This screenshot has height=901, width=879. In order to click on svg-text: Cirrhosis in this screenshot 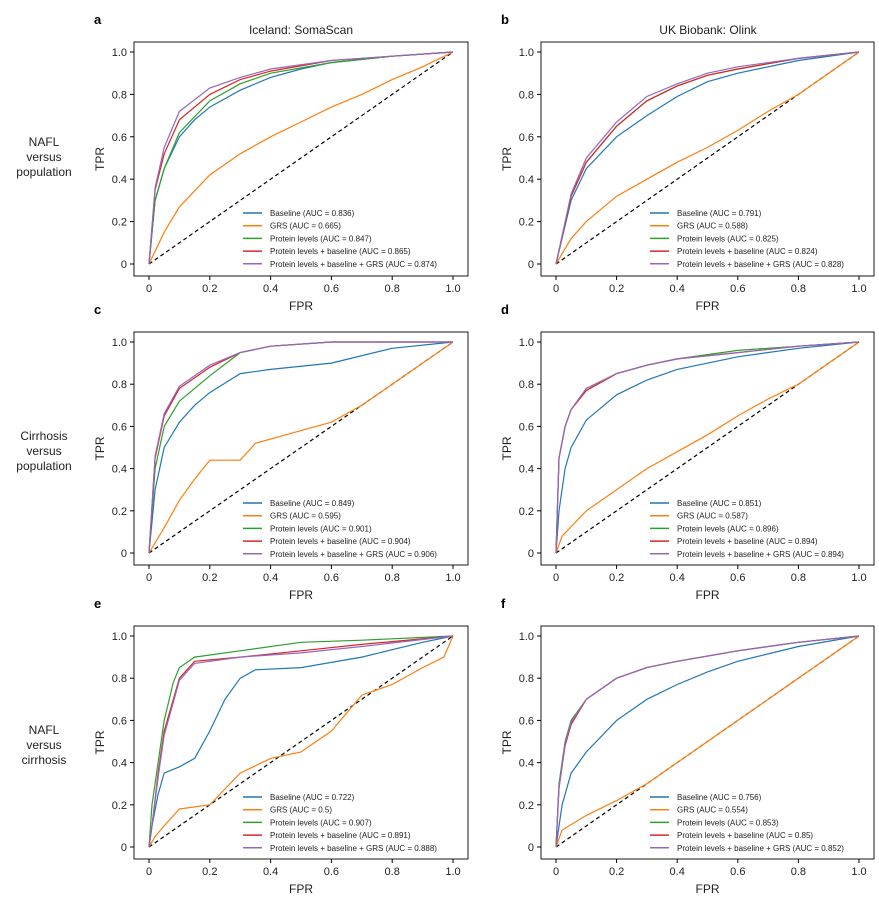, I will do `click(43, 436)`.